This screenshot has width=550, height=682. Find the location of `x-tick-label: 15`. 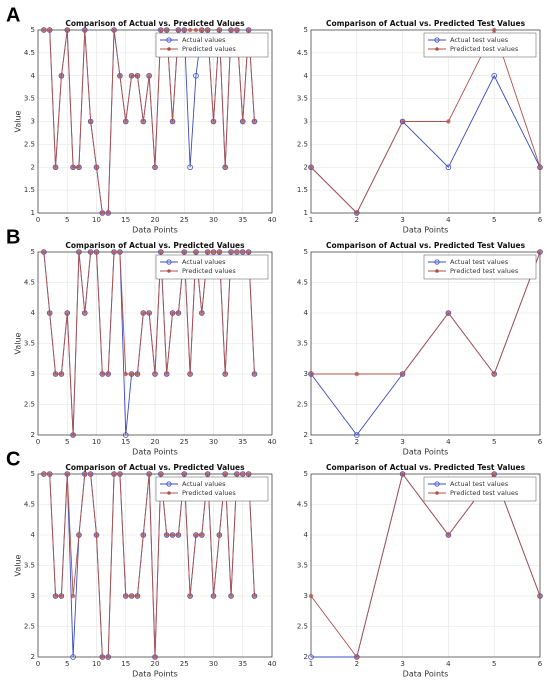

x-tick-label: 15 is located at coordinates (125, 220).